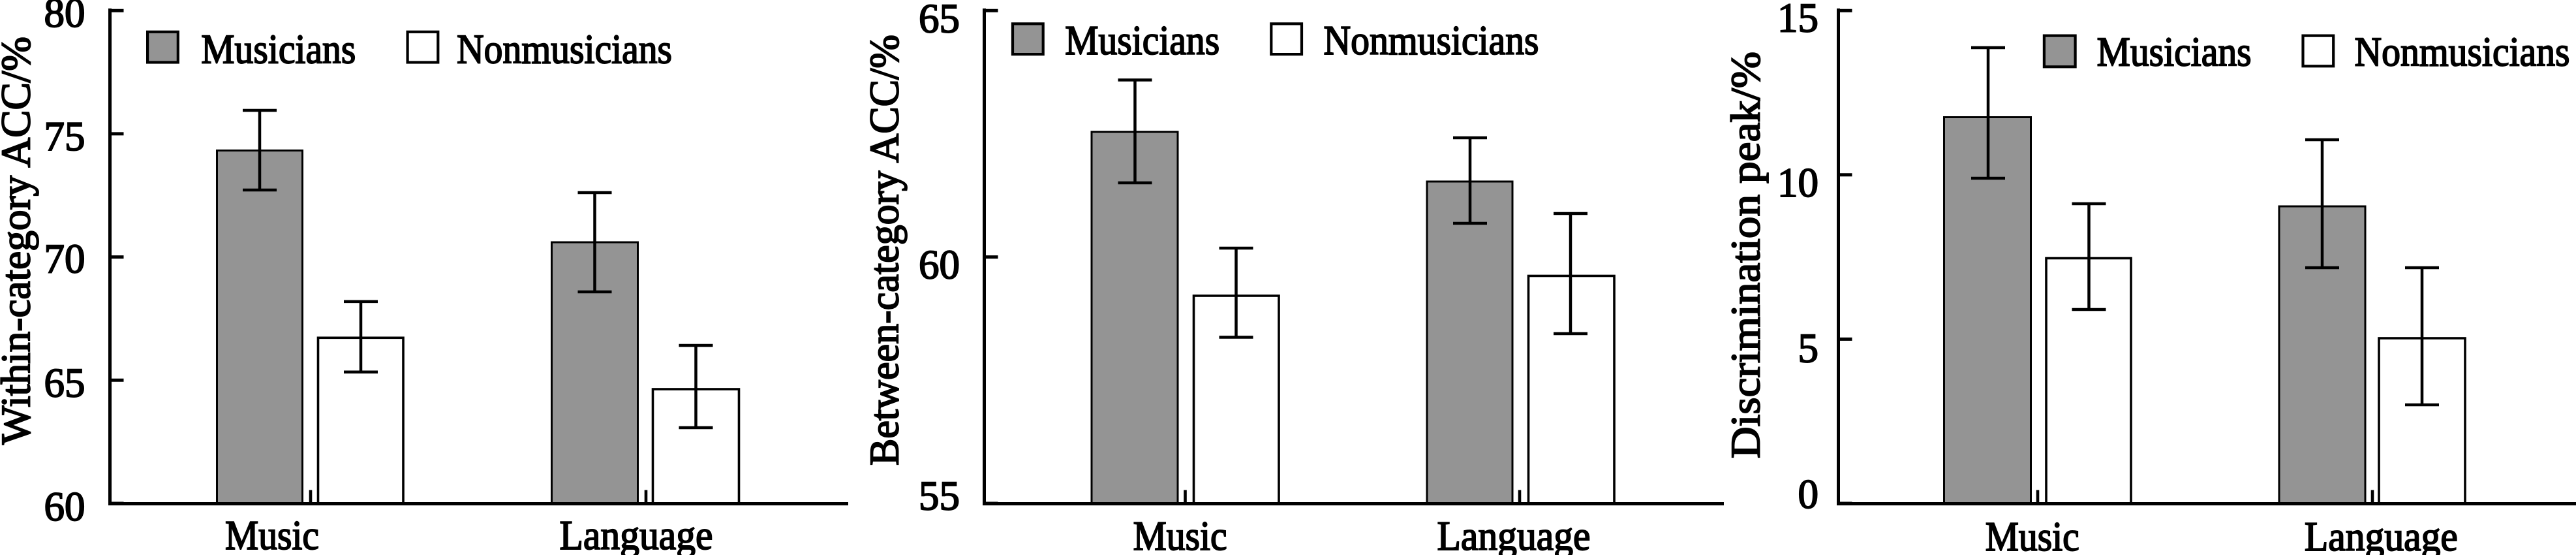 The height and width of the screenshot is (555, 2576). I want to click on svg-text: 0, so click(1809, 494).